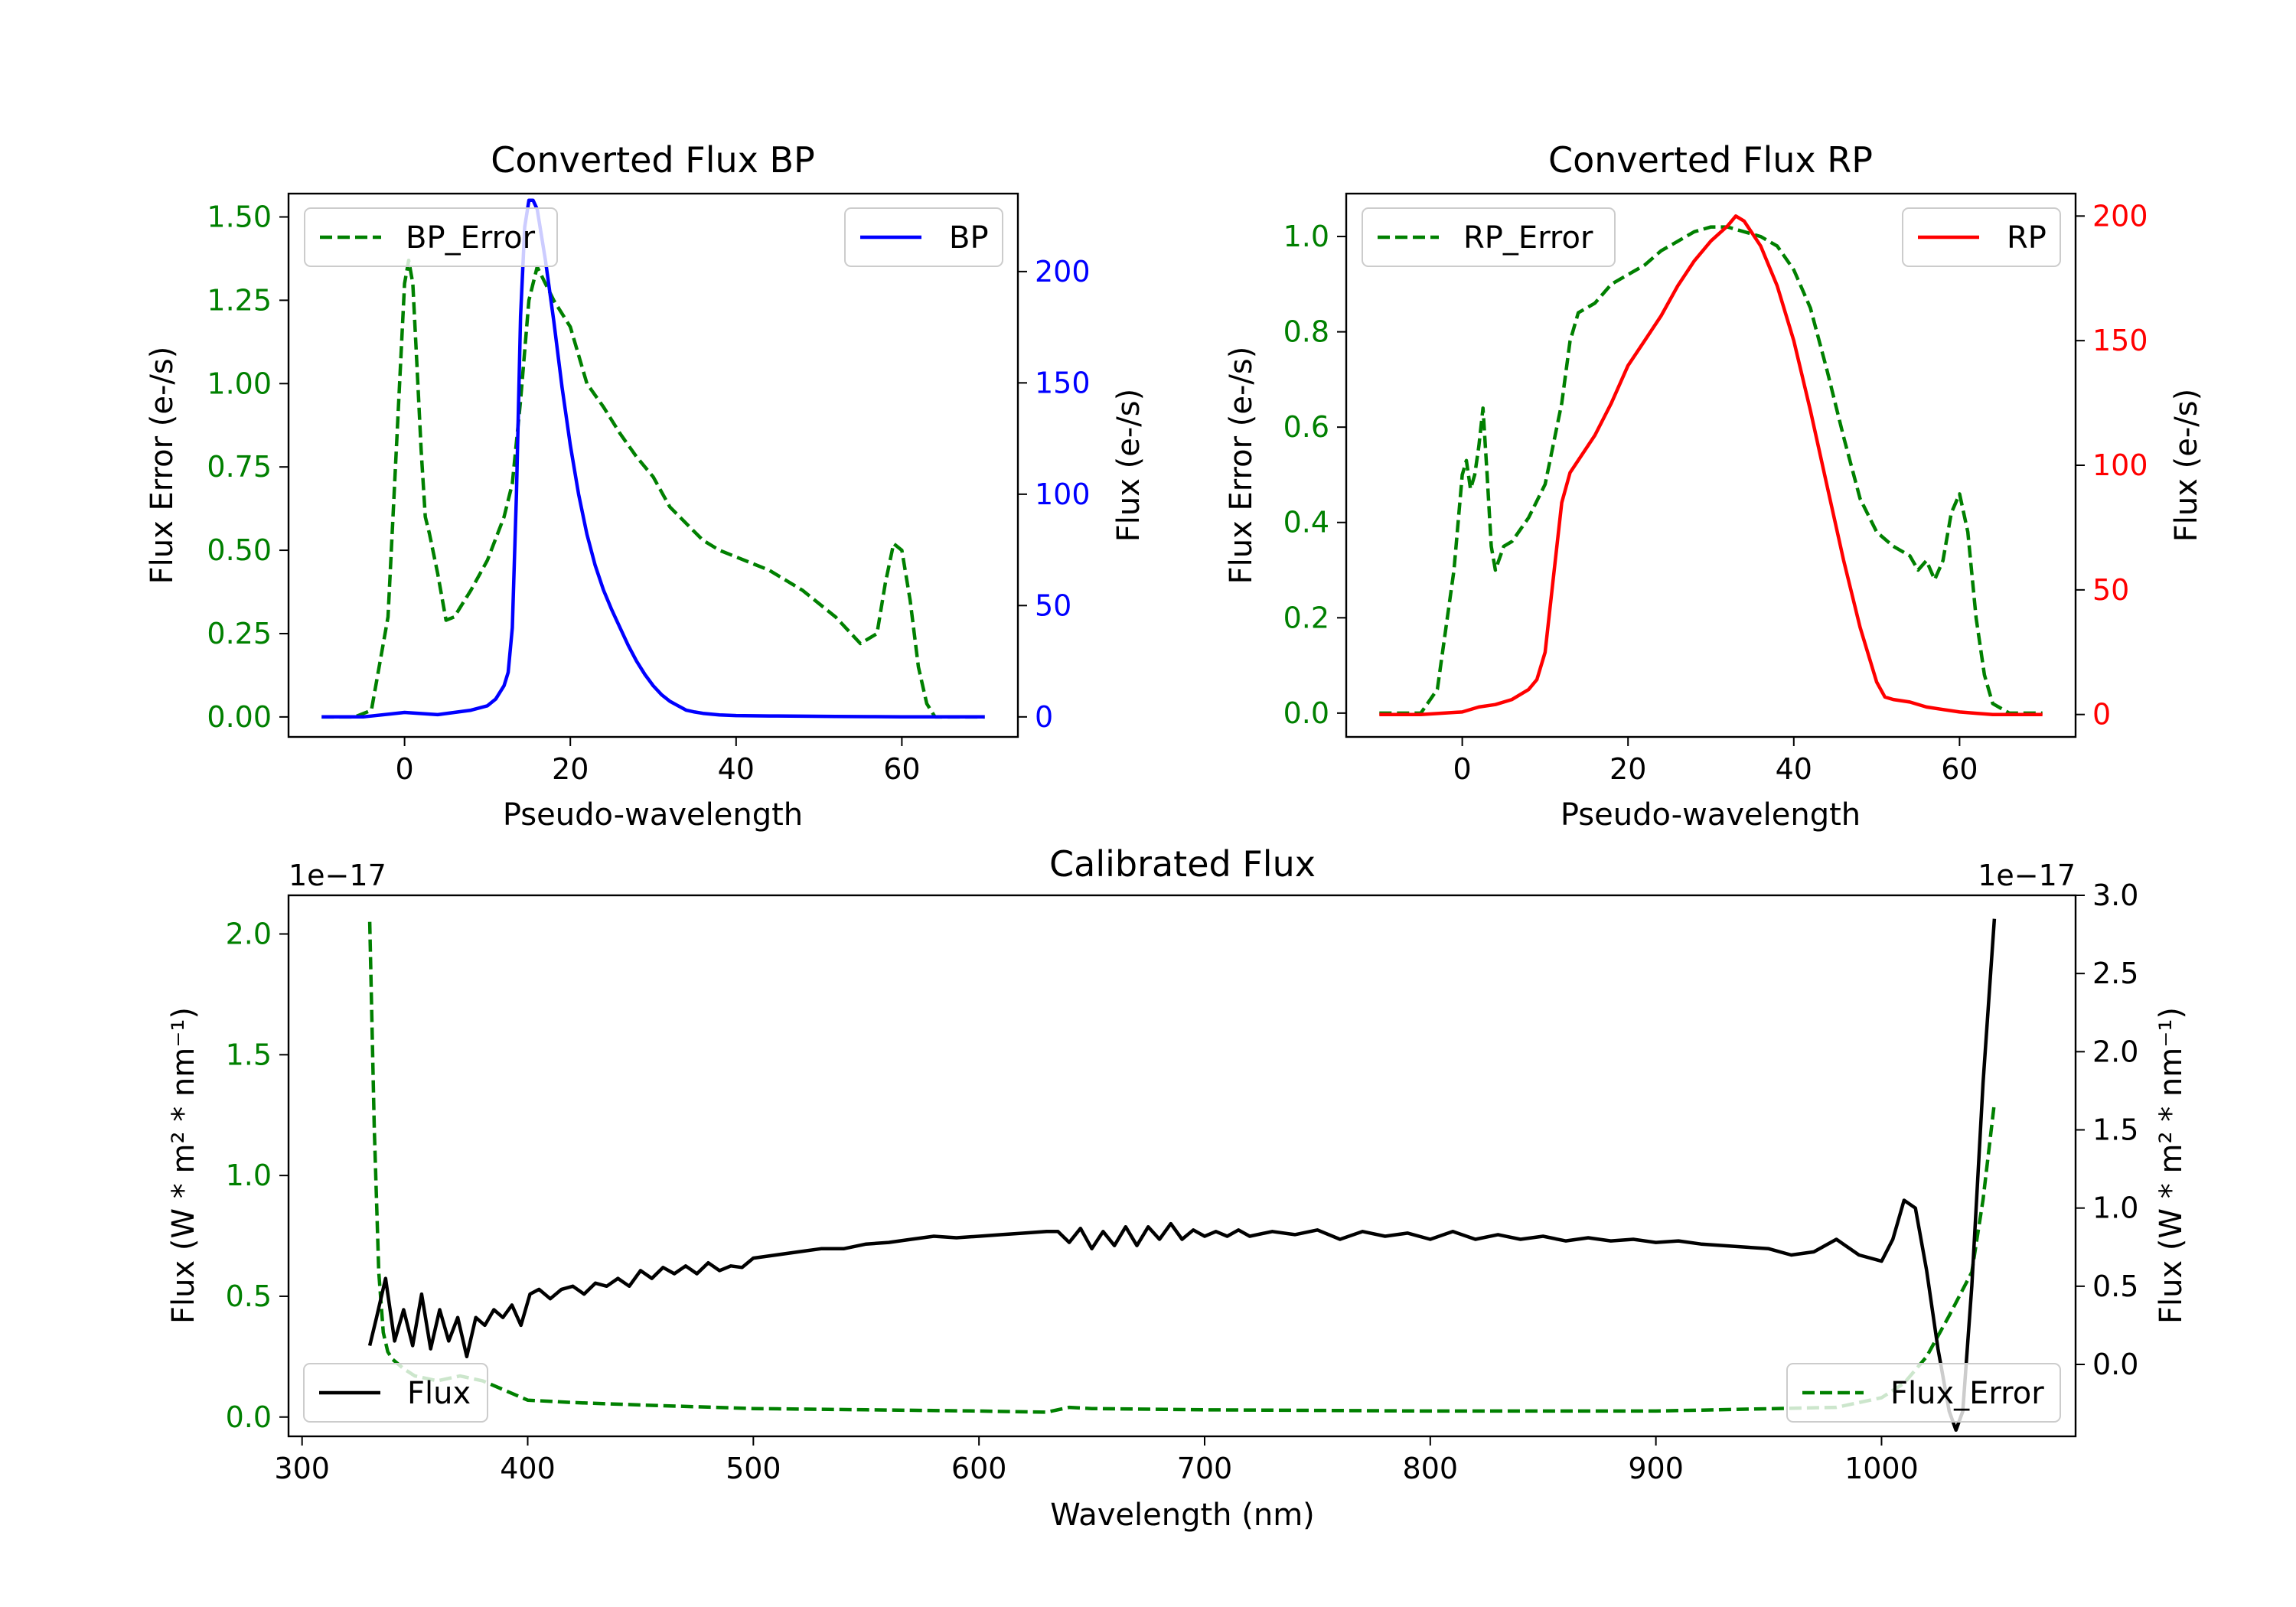 This screenshot has height=1607, width=2296. What do you see at coordinates (2115, 1286) in the screenshot?
I see `cal-right-y-tick-label: 0.5` at bounding box center [2115, 1286].